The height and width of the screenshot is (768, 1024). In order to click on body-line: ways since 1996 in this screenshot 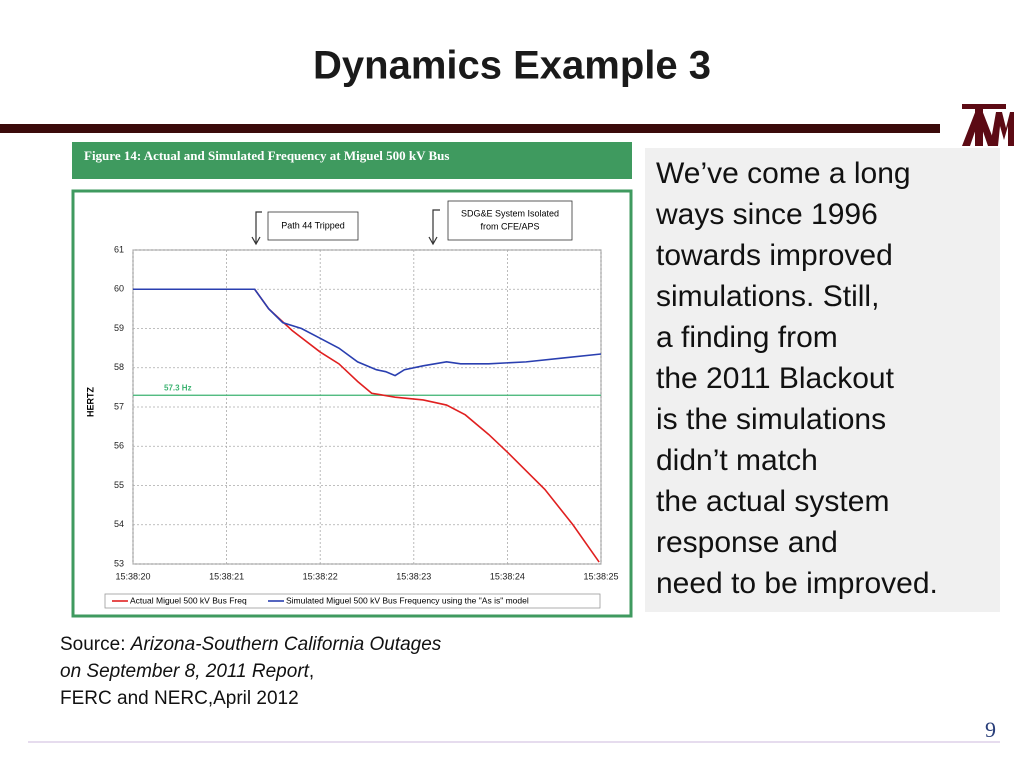, I will do `click(766, 214)`.